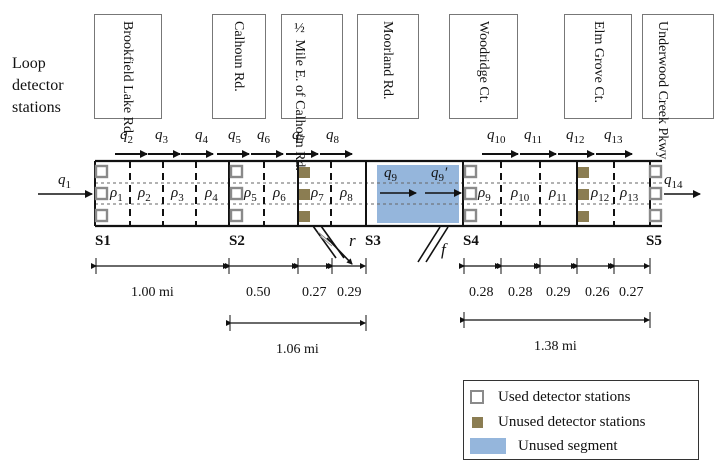  Describe the element at coordinates (558, 194) in the screenshot. I see `density-label-rho11: ρ11` at that location.